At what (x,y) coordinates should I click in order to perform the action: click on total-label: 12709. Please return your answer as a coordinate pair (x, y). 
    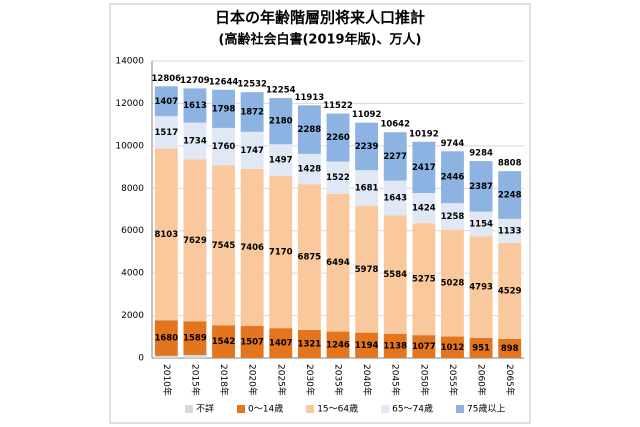
    Looking at the image, I should click on (195, 81).